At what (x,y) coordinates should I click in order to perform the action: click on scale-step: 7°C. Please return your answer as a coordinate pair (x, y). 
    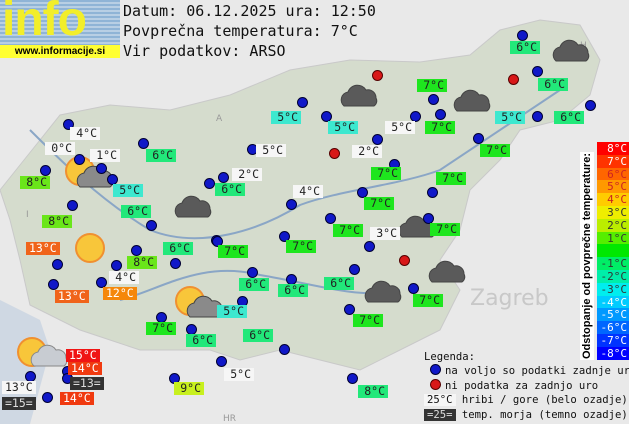
    Looking at the image, I should click on (613, 161).